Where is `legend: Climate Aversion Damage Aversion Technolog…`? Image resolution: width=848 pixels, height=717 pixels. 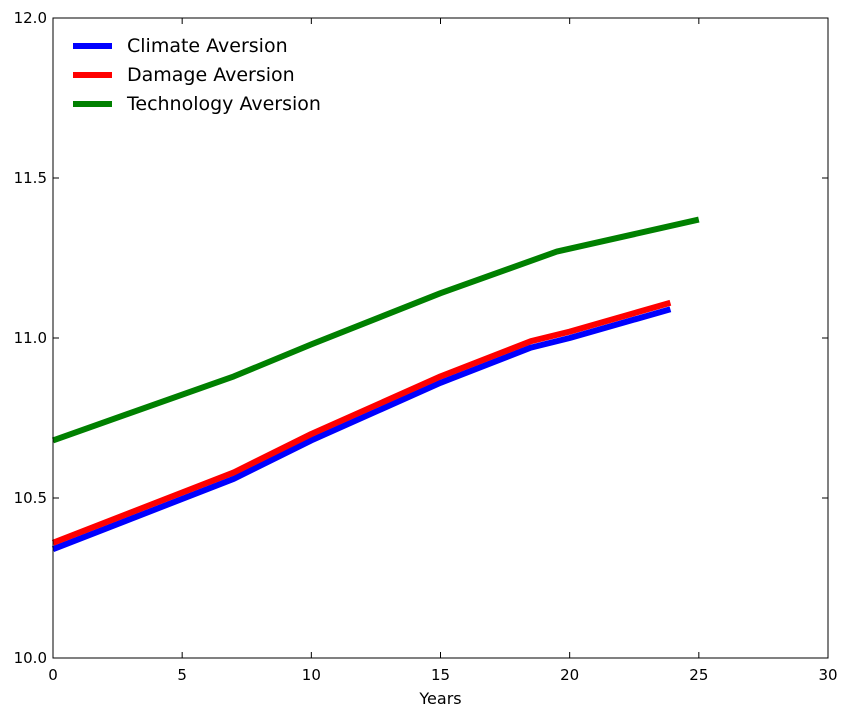
legend: Climate Aversion Damage Aversion Technolog… is located at coordinates (197, 75).